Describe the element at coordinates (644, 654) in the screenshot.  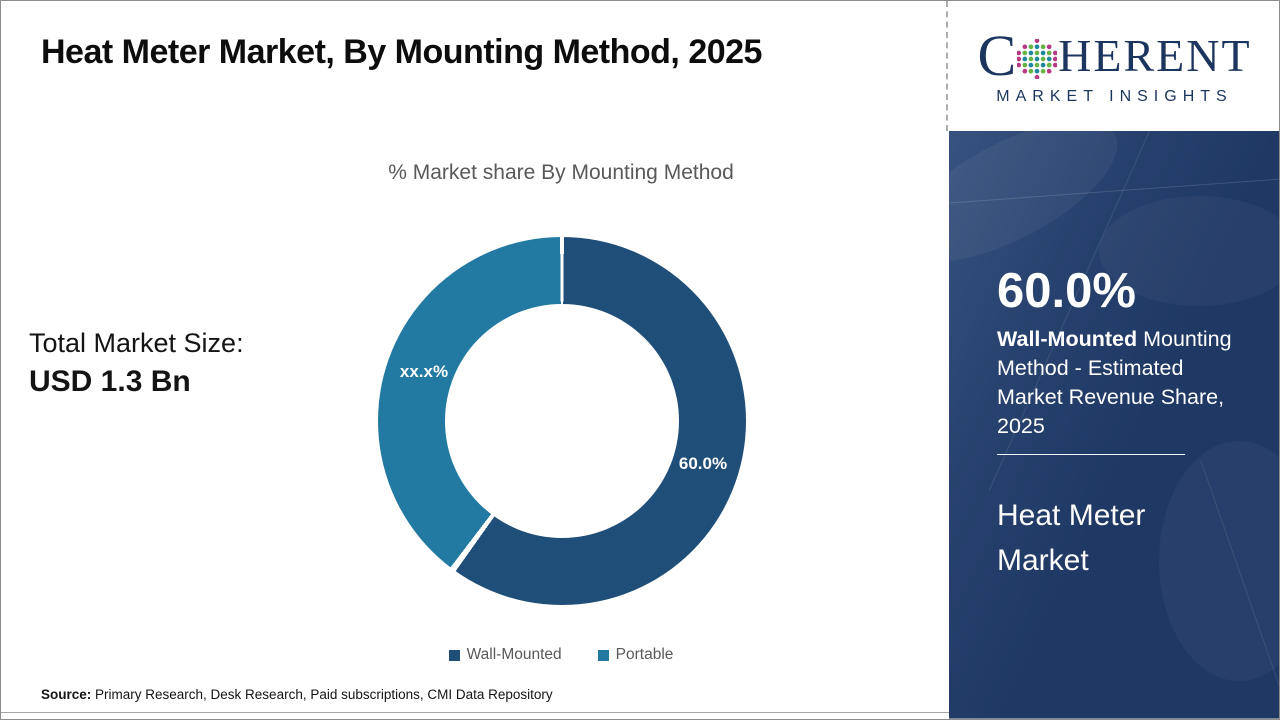
I see `legend-label-portable: Portable` at that location.